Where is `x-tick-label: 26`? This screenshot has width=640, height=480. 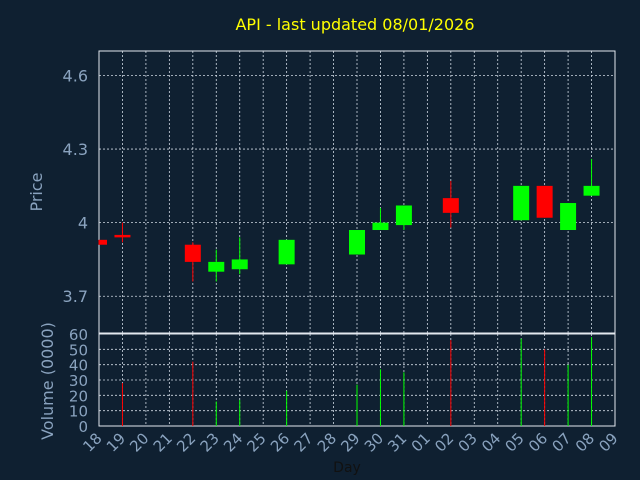 x-tick-label: 26 is located at coordinates (280, 442).